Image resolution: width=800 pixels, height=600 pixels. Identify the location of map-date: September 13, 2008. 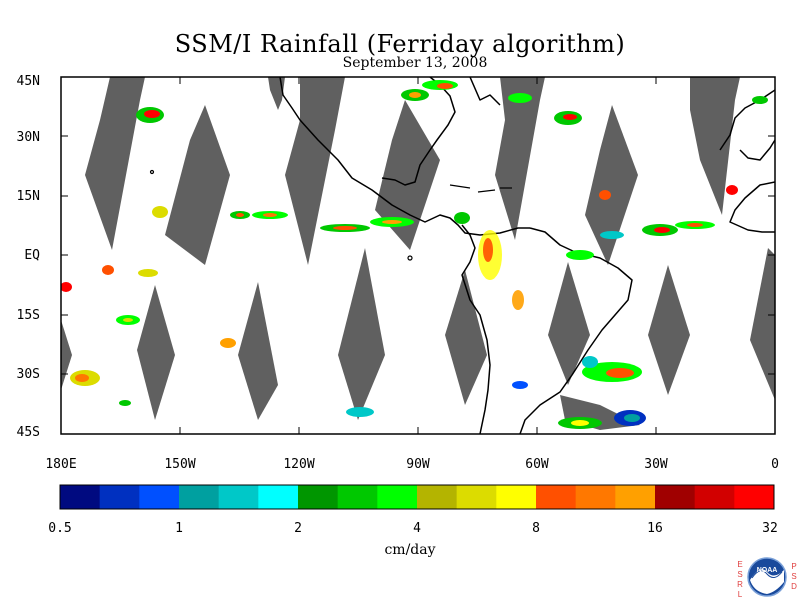
(415, 63).